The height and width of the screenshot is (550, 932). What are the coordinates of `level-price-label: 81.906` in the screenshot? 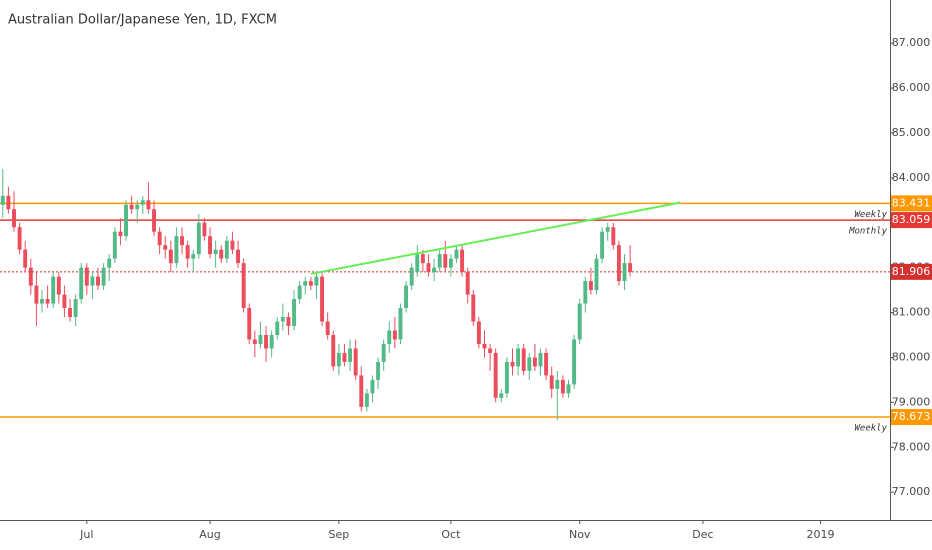 It's located at (911, 271).